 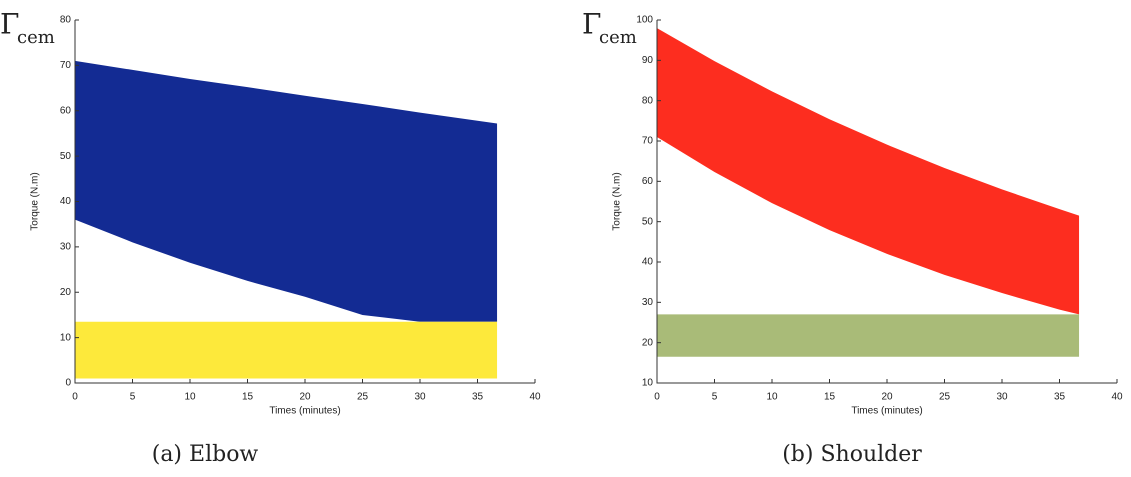 What do you see at coordinates (852, 454) in the screenshot?
I see `caption: (b) Shoulder` at bounding box center [852, 454].